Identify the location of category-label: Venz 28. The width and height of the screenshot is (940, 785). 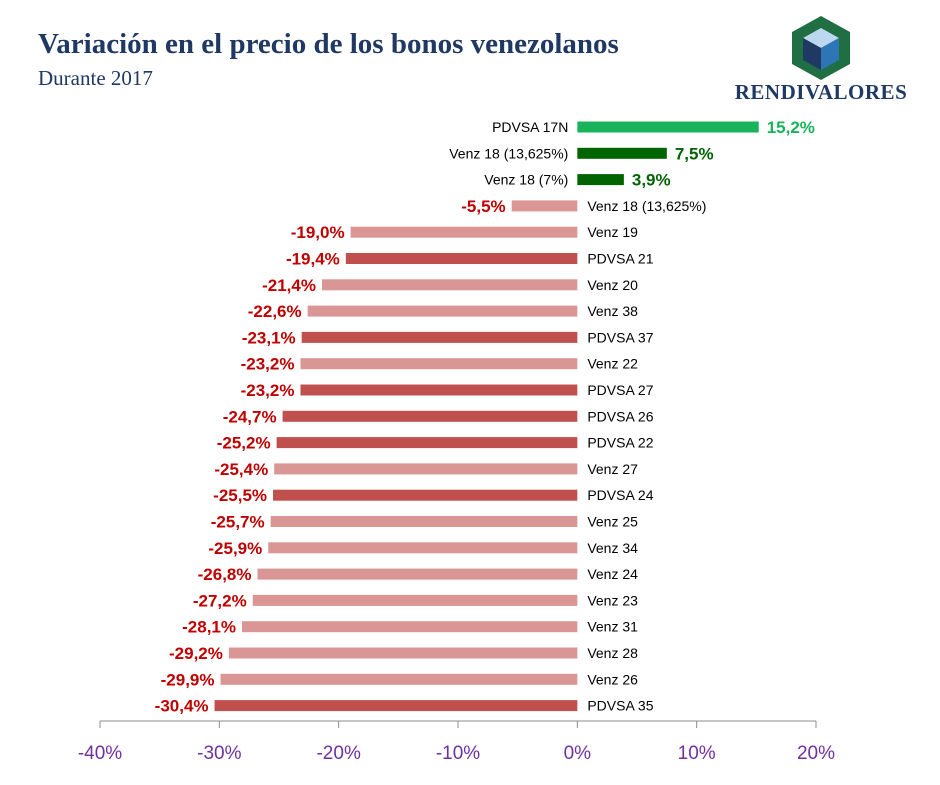
(612, 653).